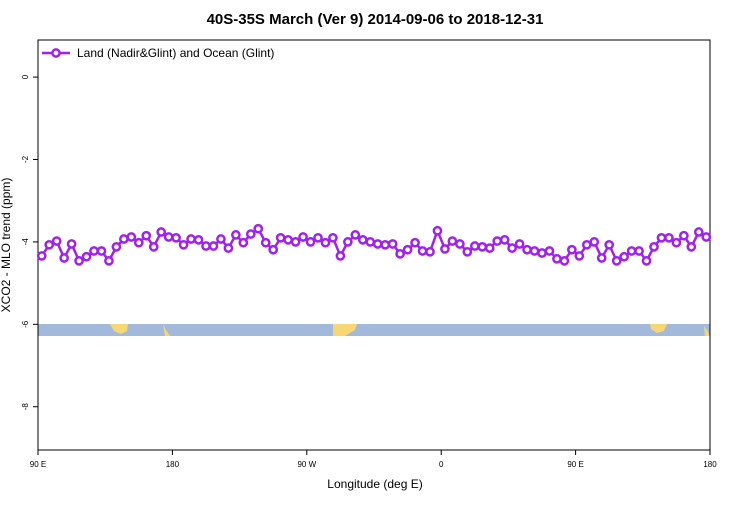 Image resolution: width=750 pixels, height=505 pixels. I want to click on x-tick-label: 90 W, so click(306, 464).